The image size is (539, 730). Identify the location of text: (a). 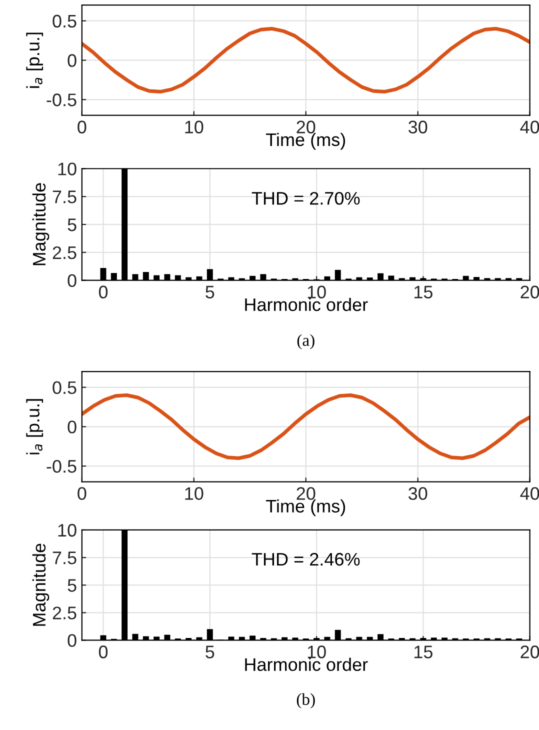
(305, 342).